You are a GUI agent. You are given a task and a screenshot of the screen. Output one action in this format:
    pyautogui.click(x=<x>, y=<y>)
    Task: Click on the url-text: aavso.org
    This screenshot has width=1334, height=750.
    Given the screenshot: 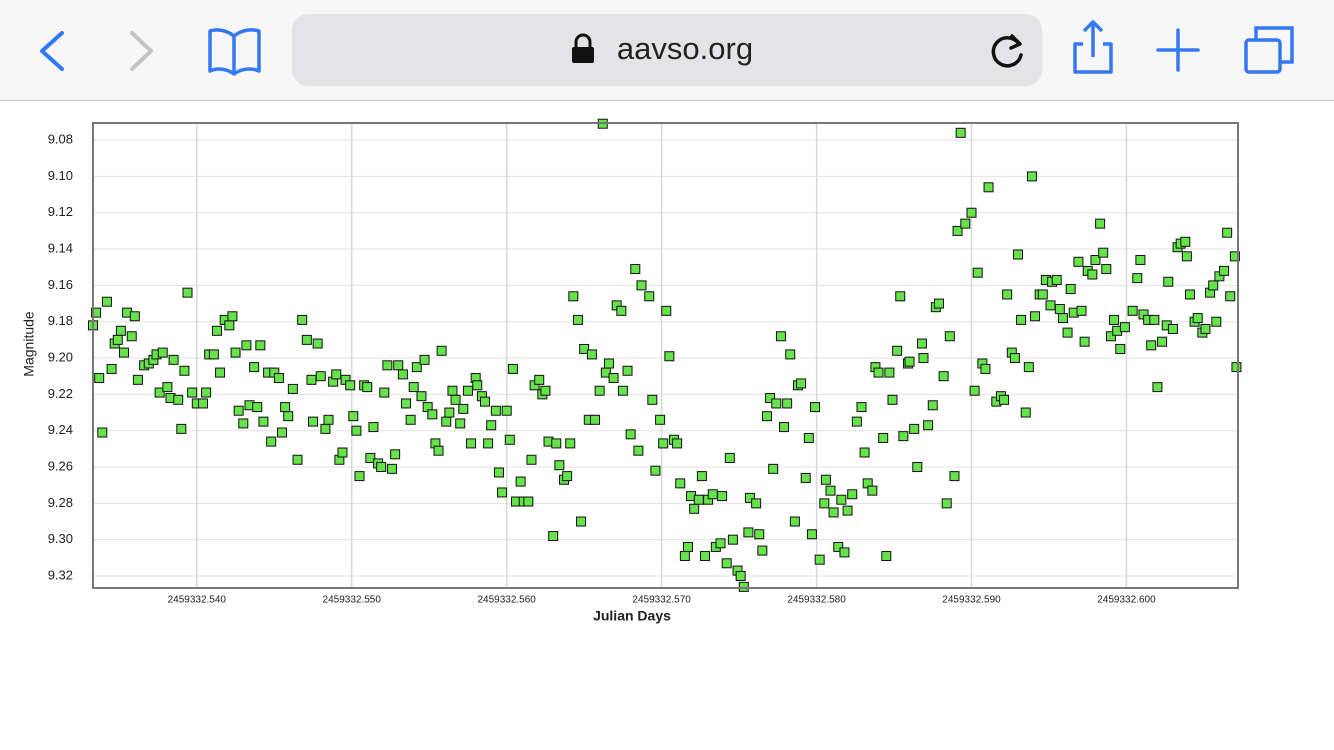 What is the action you would take?
    pyautogui.click(x=685, y=48)
    